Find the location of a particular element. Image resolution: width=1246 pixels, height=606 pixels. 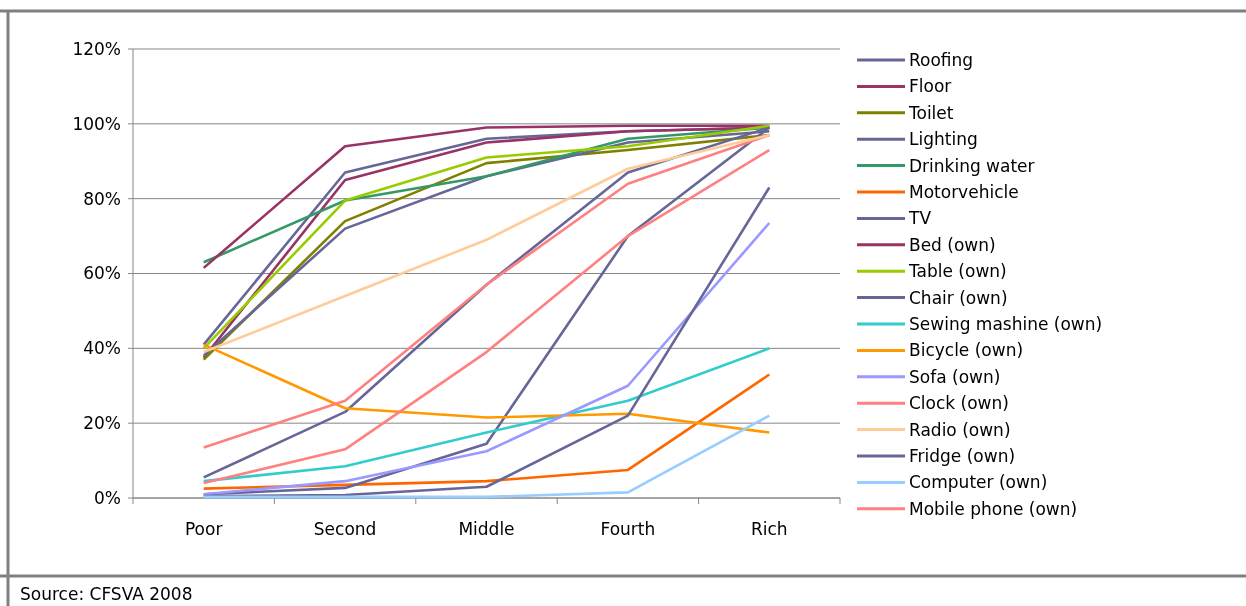

legend-label: Table (own) is located at coordinates (957, 271).